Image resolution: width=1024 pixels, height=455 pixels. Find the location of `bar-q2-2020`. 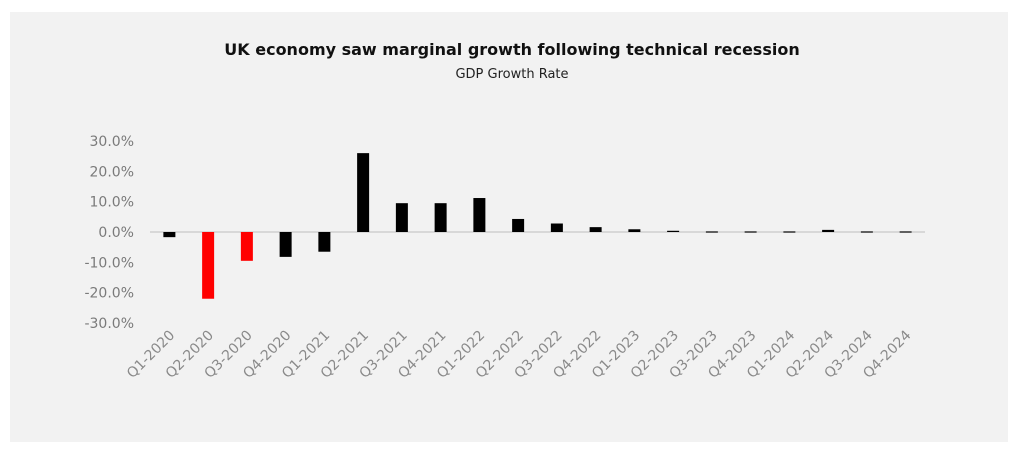

bar-q2-2020 is located at coordinates (208, 265).